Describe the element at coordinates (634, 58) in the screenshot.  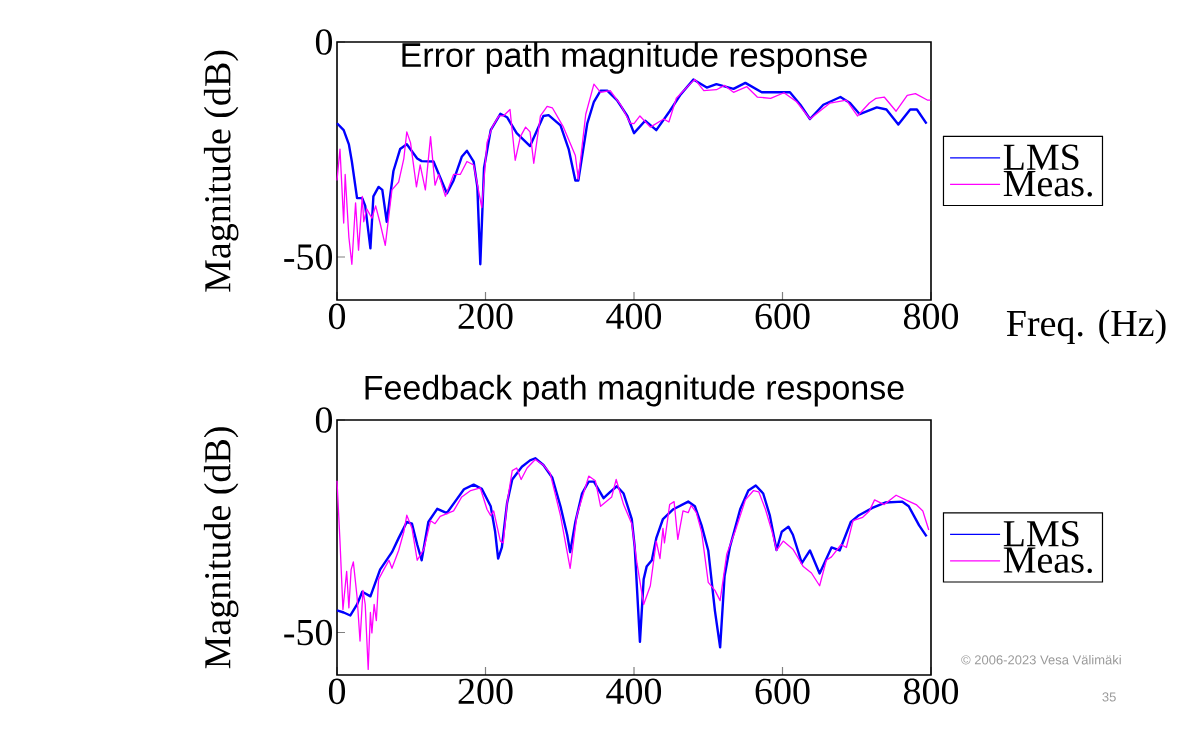
I see `chart-title: Error path magnitude response` at that location.